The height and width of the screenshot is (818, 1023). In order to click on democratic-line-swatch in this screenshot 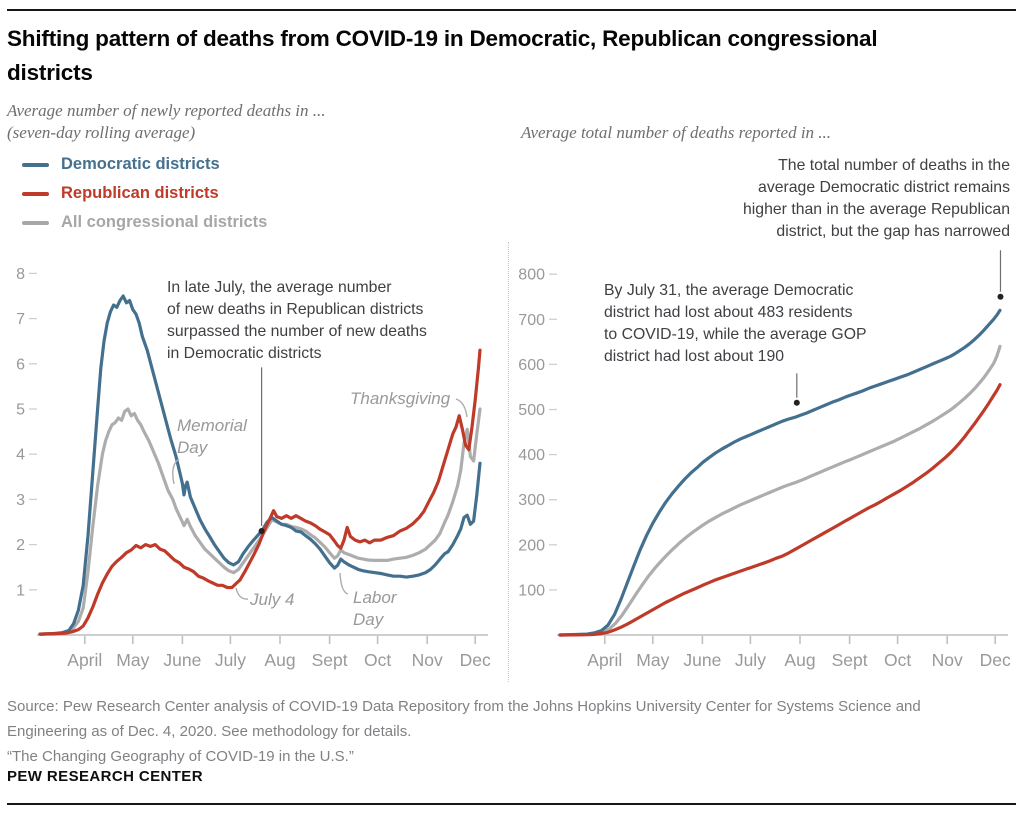, I will do `click(35, 164)`.